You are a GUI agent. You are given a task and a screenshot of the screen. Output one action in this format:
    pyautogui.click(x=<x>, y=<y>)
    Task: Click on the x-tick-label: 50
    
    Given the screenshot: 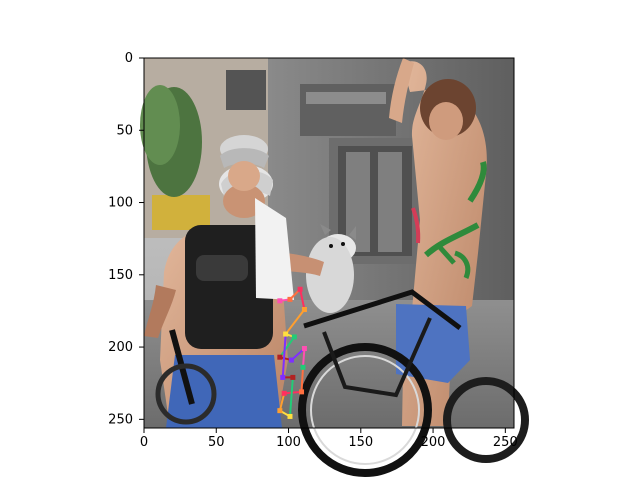 What is the action you would take?
    pyautogui.click(x=216, y=442)
    